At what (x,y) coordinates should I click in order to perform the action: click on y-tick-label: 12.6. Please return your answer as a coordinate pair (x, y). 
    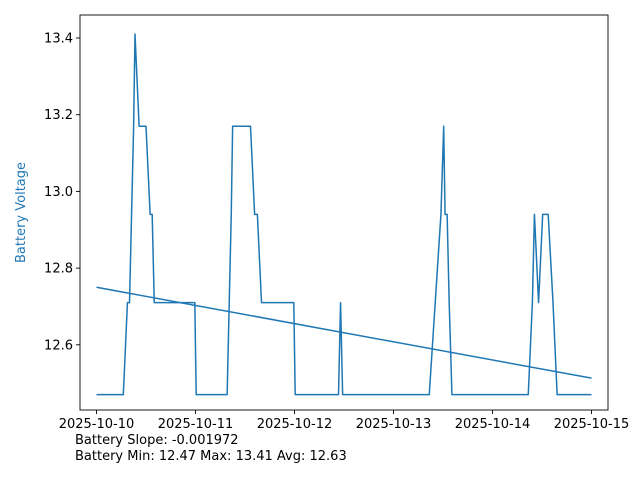
    Looking at the image, I should click on (58, 345).